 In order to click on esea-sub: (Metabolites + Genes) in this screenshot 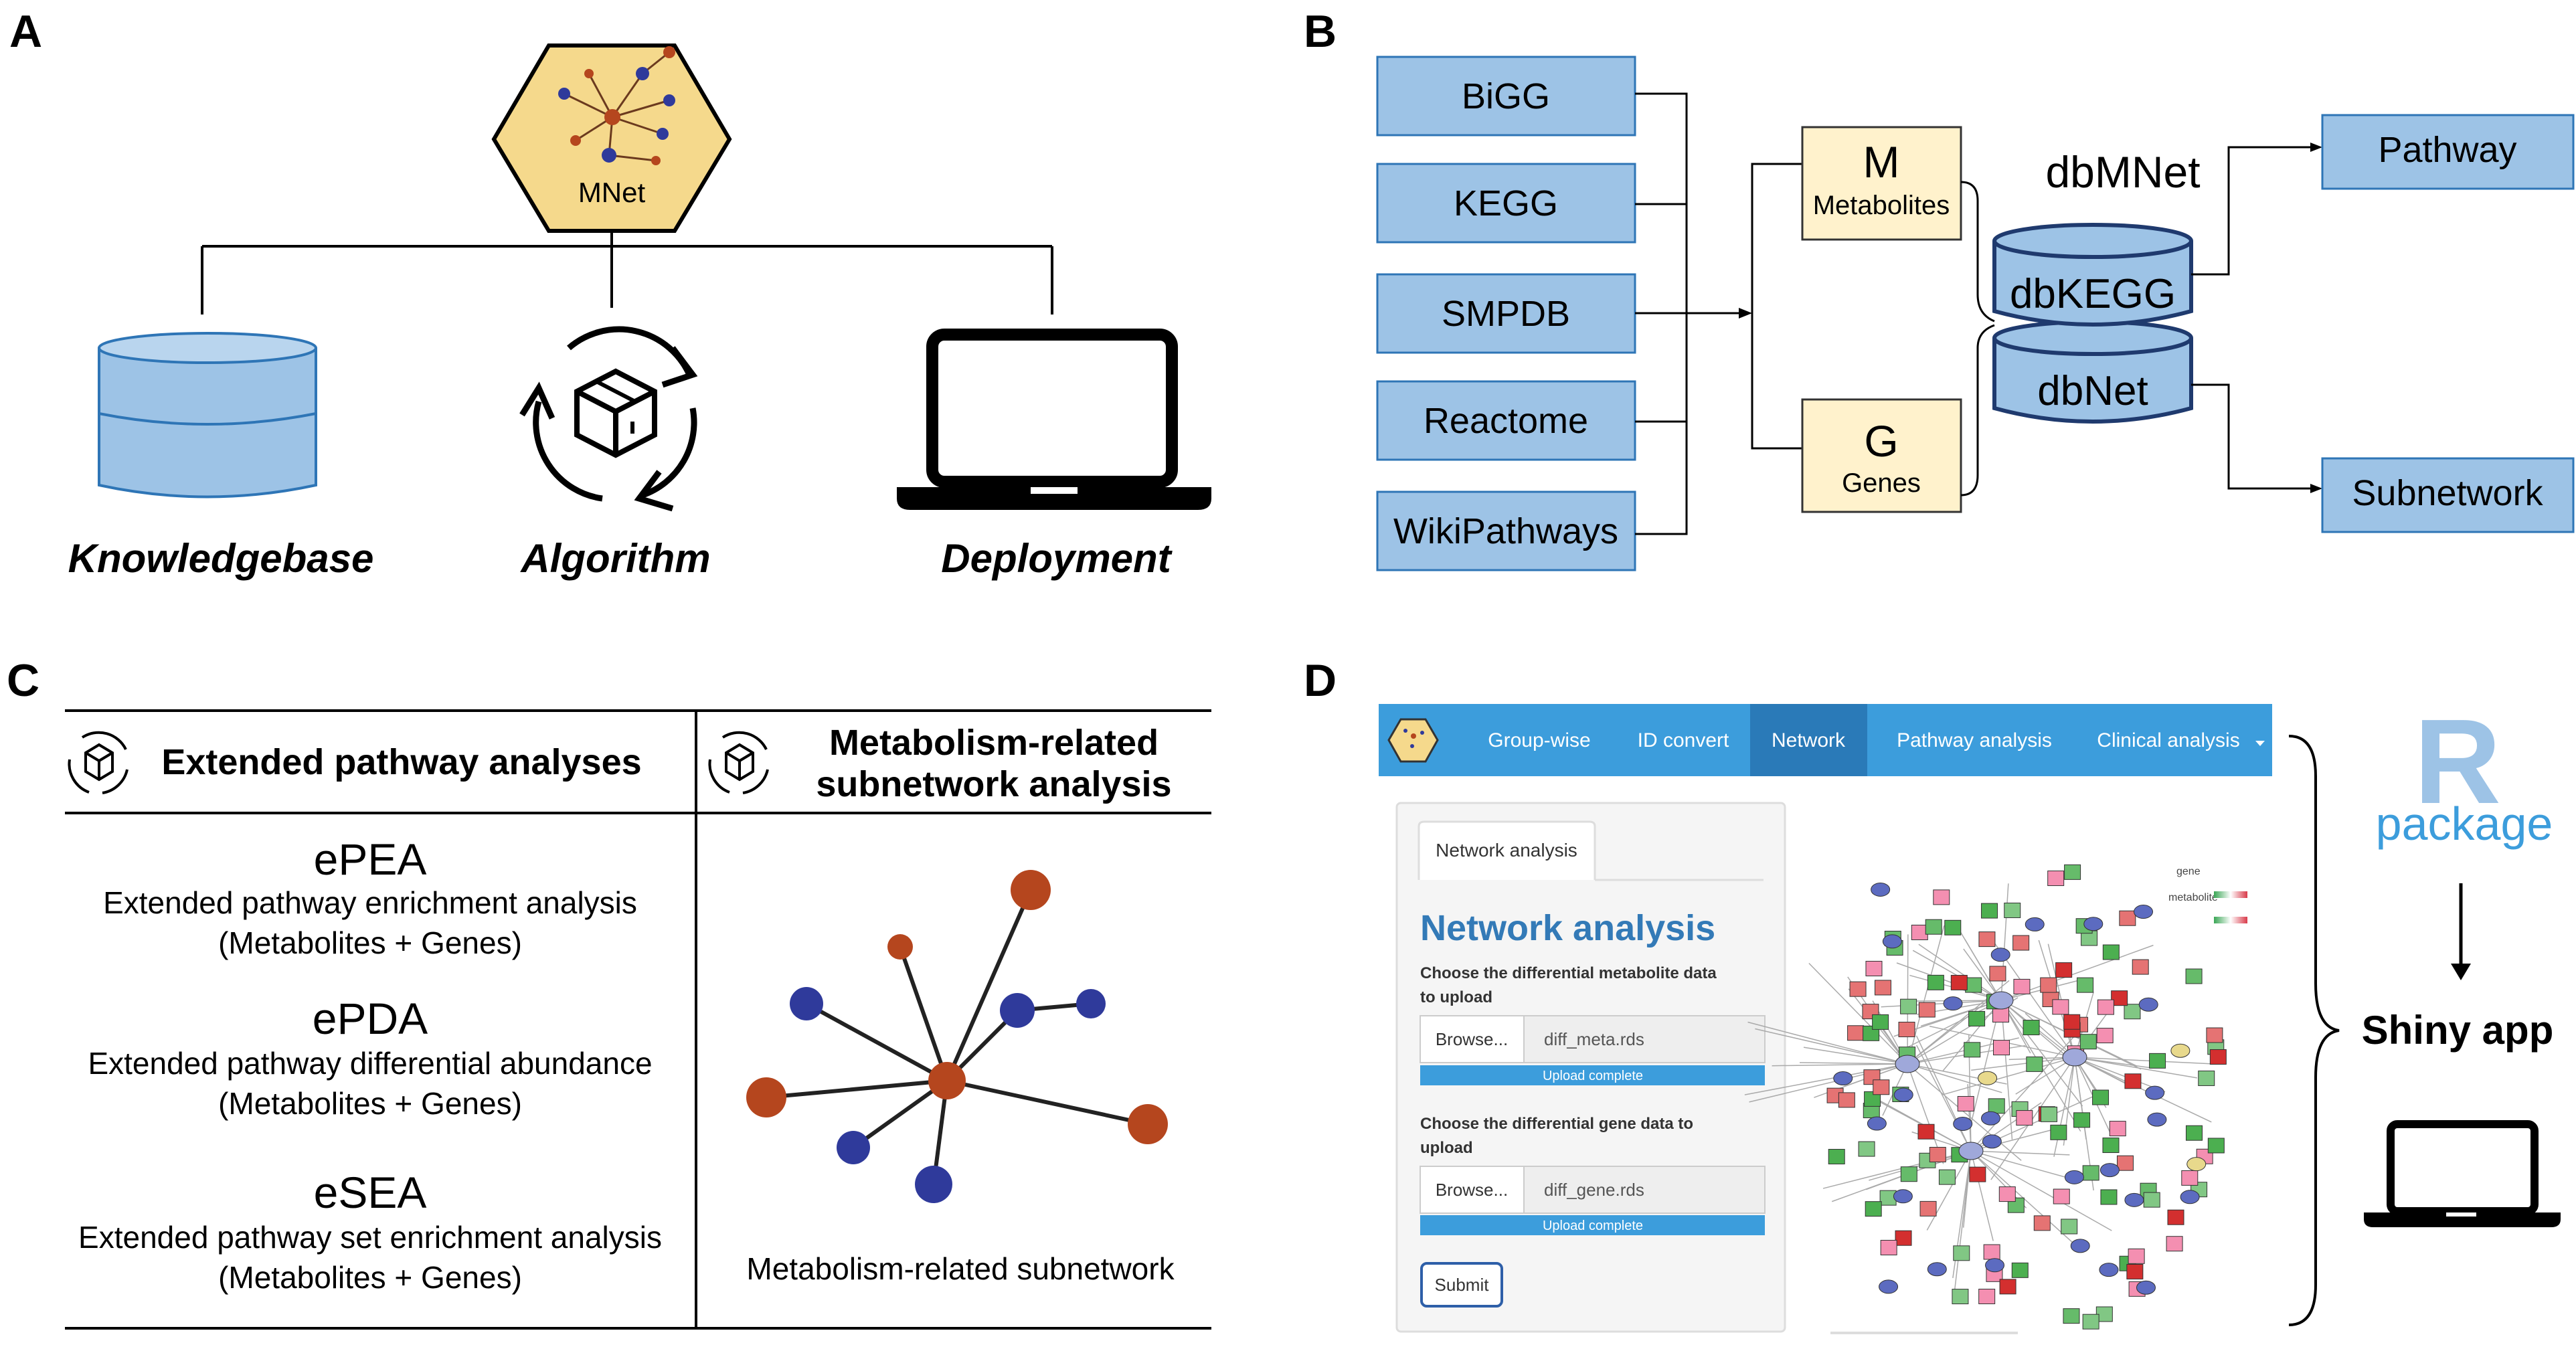, I will do `click(370, 1277)`.